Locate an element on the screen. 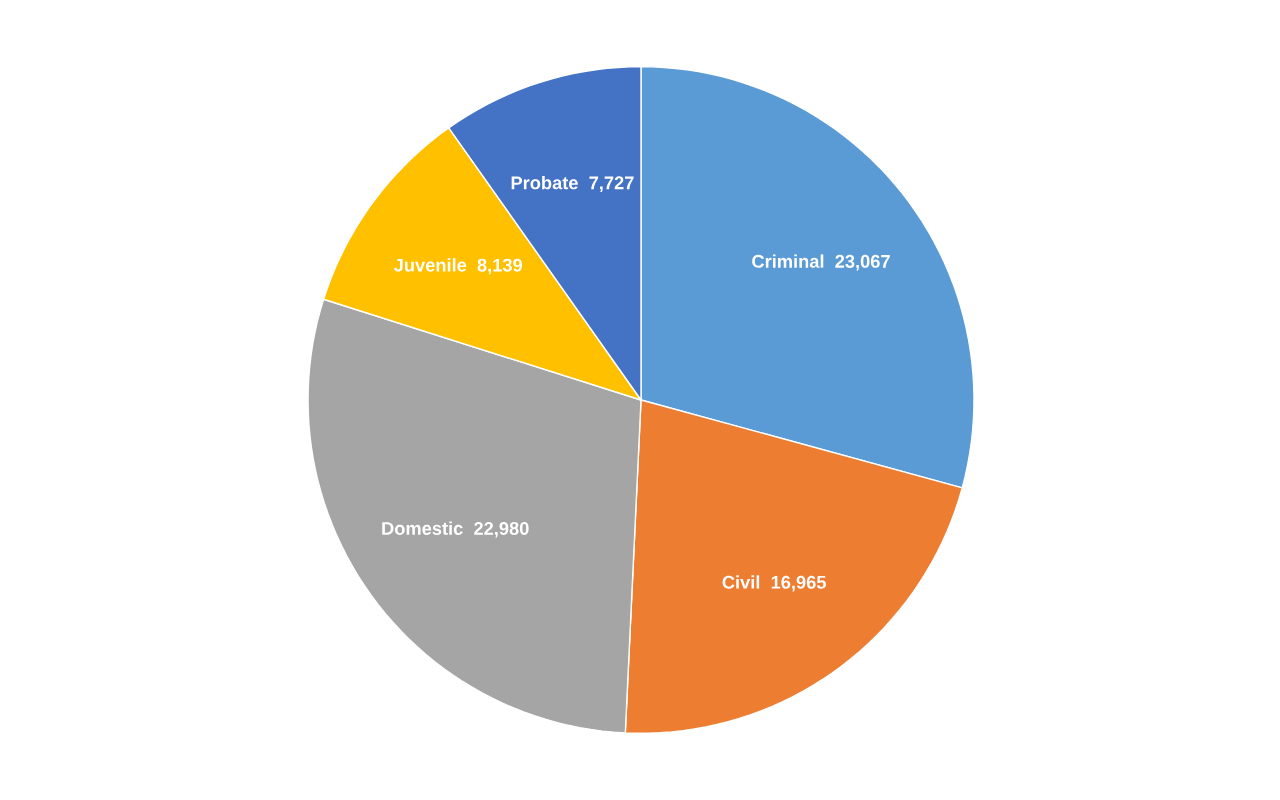  data-label: 22,980 is located at coordinates (501, 529).